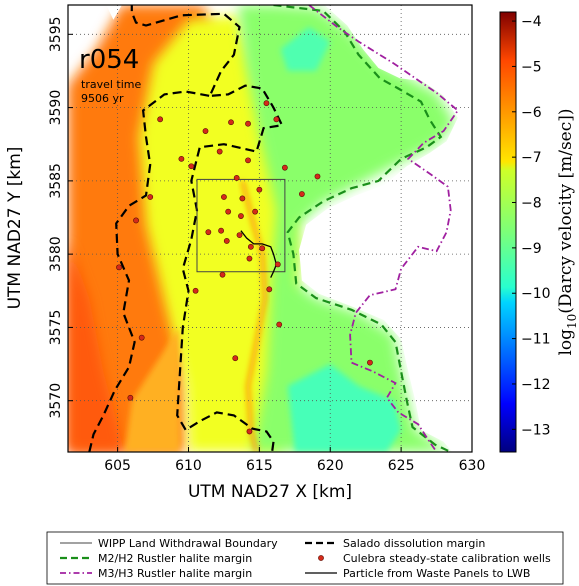  What do you see at coordinates (531, 226) in the screenshot?
I see `colorbar-ticks: −4 −5 −6 −7 −8 −9 −10 −11 −12 −13` at bounding box center [531, 226].